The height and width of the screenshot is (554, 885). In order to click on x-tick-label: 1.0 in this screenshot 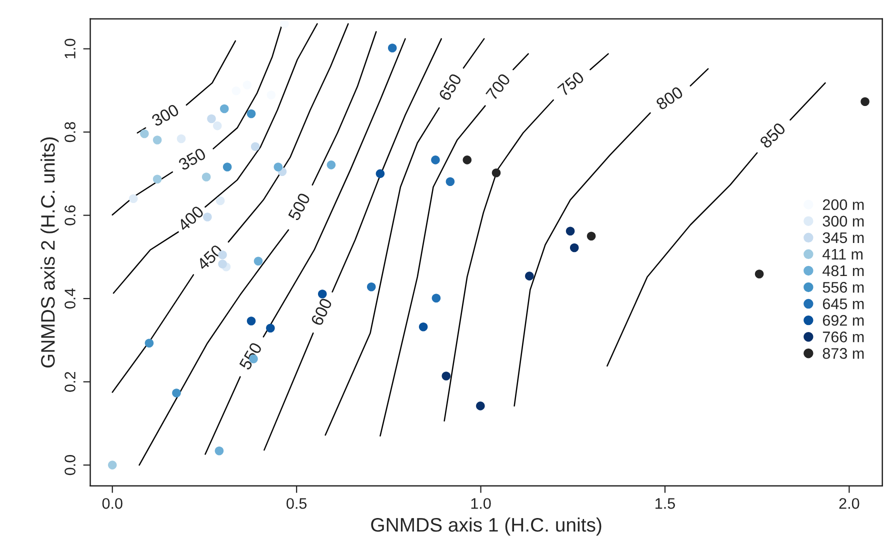, I will do `click(481, 503)`.